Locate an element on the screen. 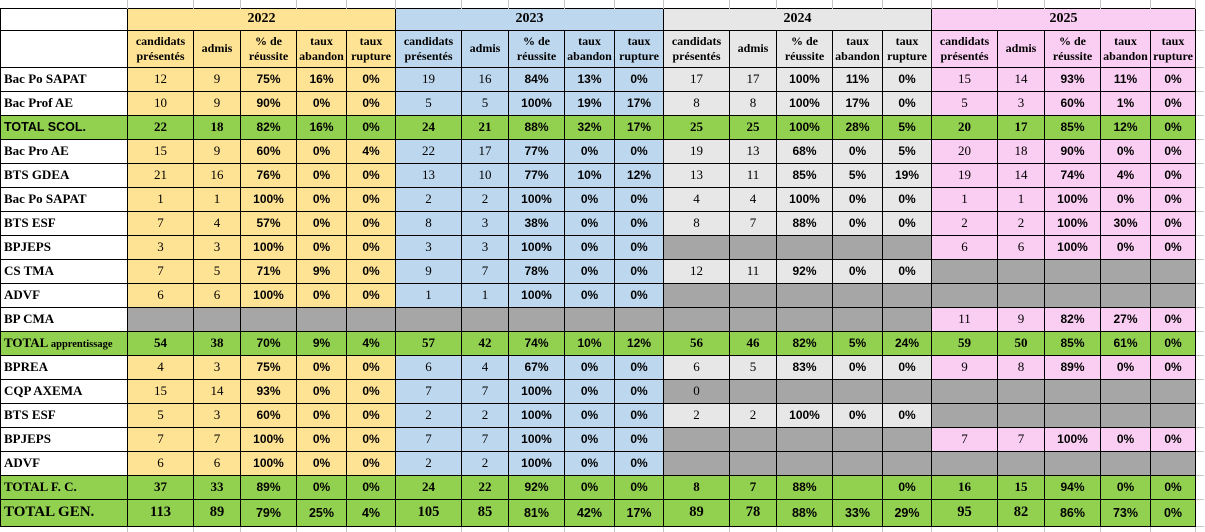 The height and width of the screenshot is (532, 1205). table-cell: 105 is located at coordinates (428, 512).